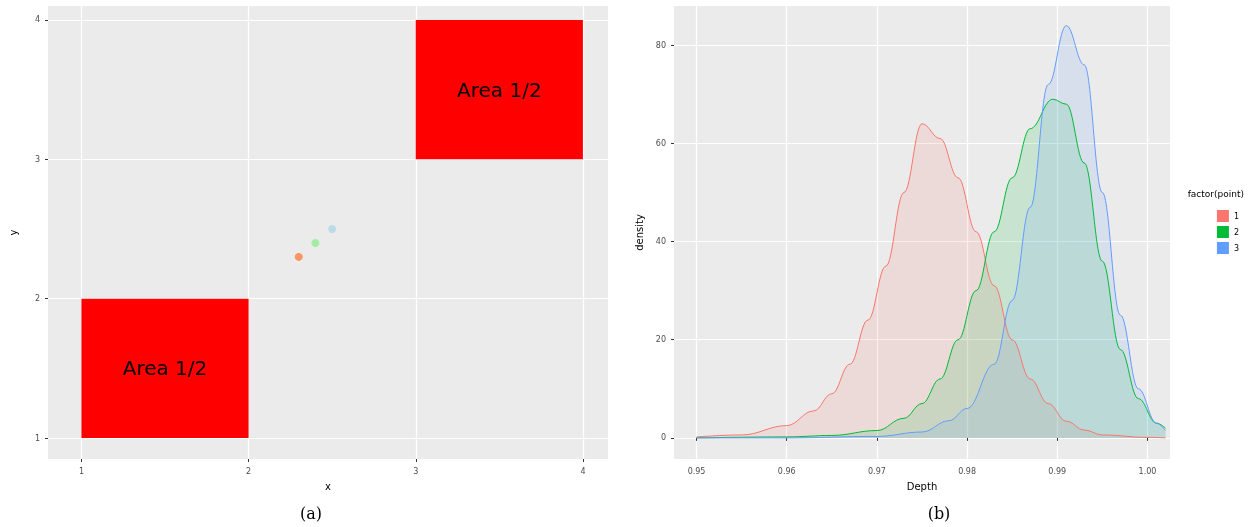 The image size is (1252, 527). Describe the element at coordinates (1236, 232) in the screenshot. I see `legend-label: 2` at that location.